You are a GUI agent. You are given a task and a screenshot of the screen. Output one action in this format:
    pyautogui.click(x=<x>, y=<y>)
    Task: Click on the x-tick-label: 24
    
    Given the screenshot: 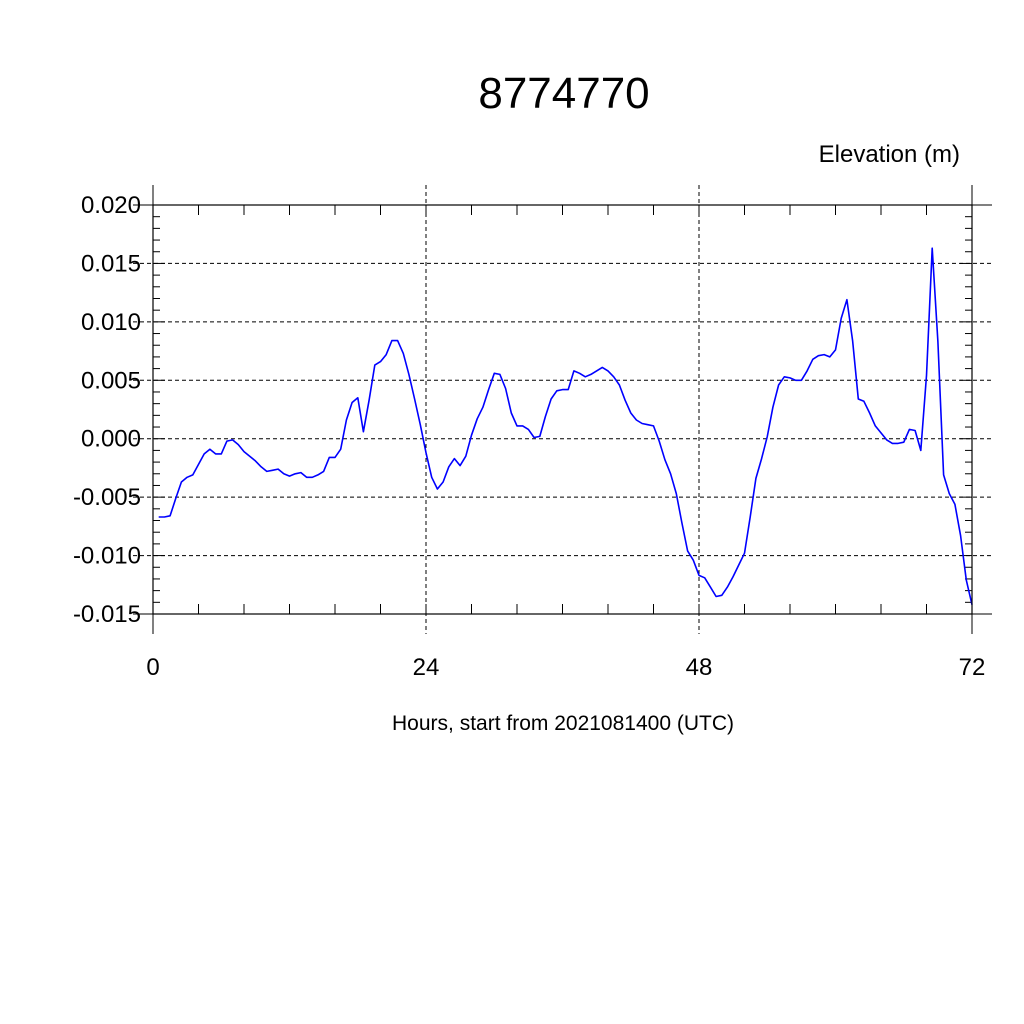 What is the action you would take?
    pyautogui.click(x=426, y=667)
    